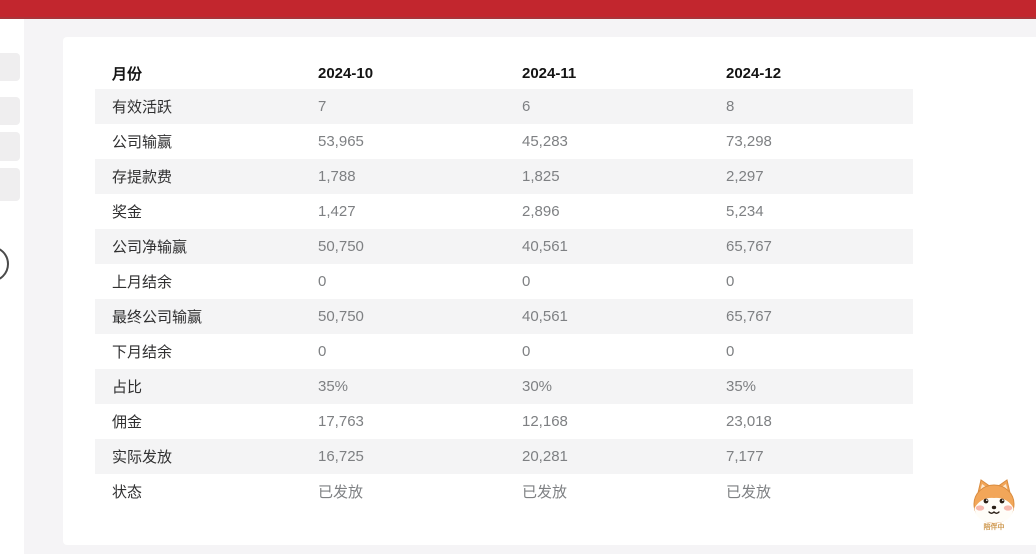 The image size is (1036, 554). Describe the element at coordinates (333, 386) in the screenshot. I see `cell-2024-10: 35%` at that location.